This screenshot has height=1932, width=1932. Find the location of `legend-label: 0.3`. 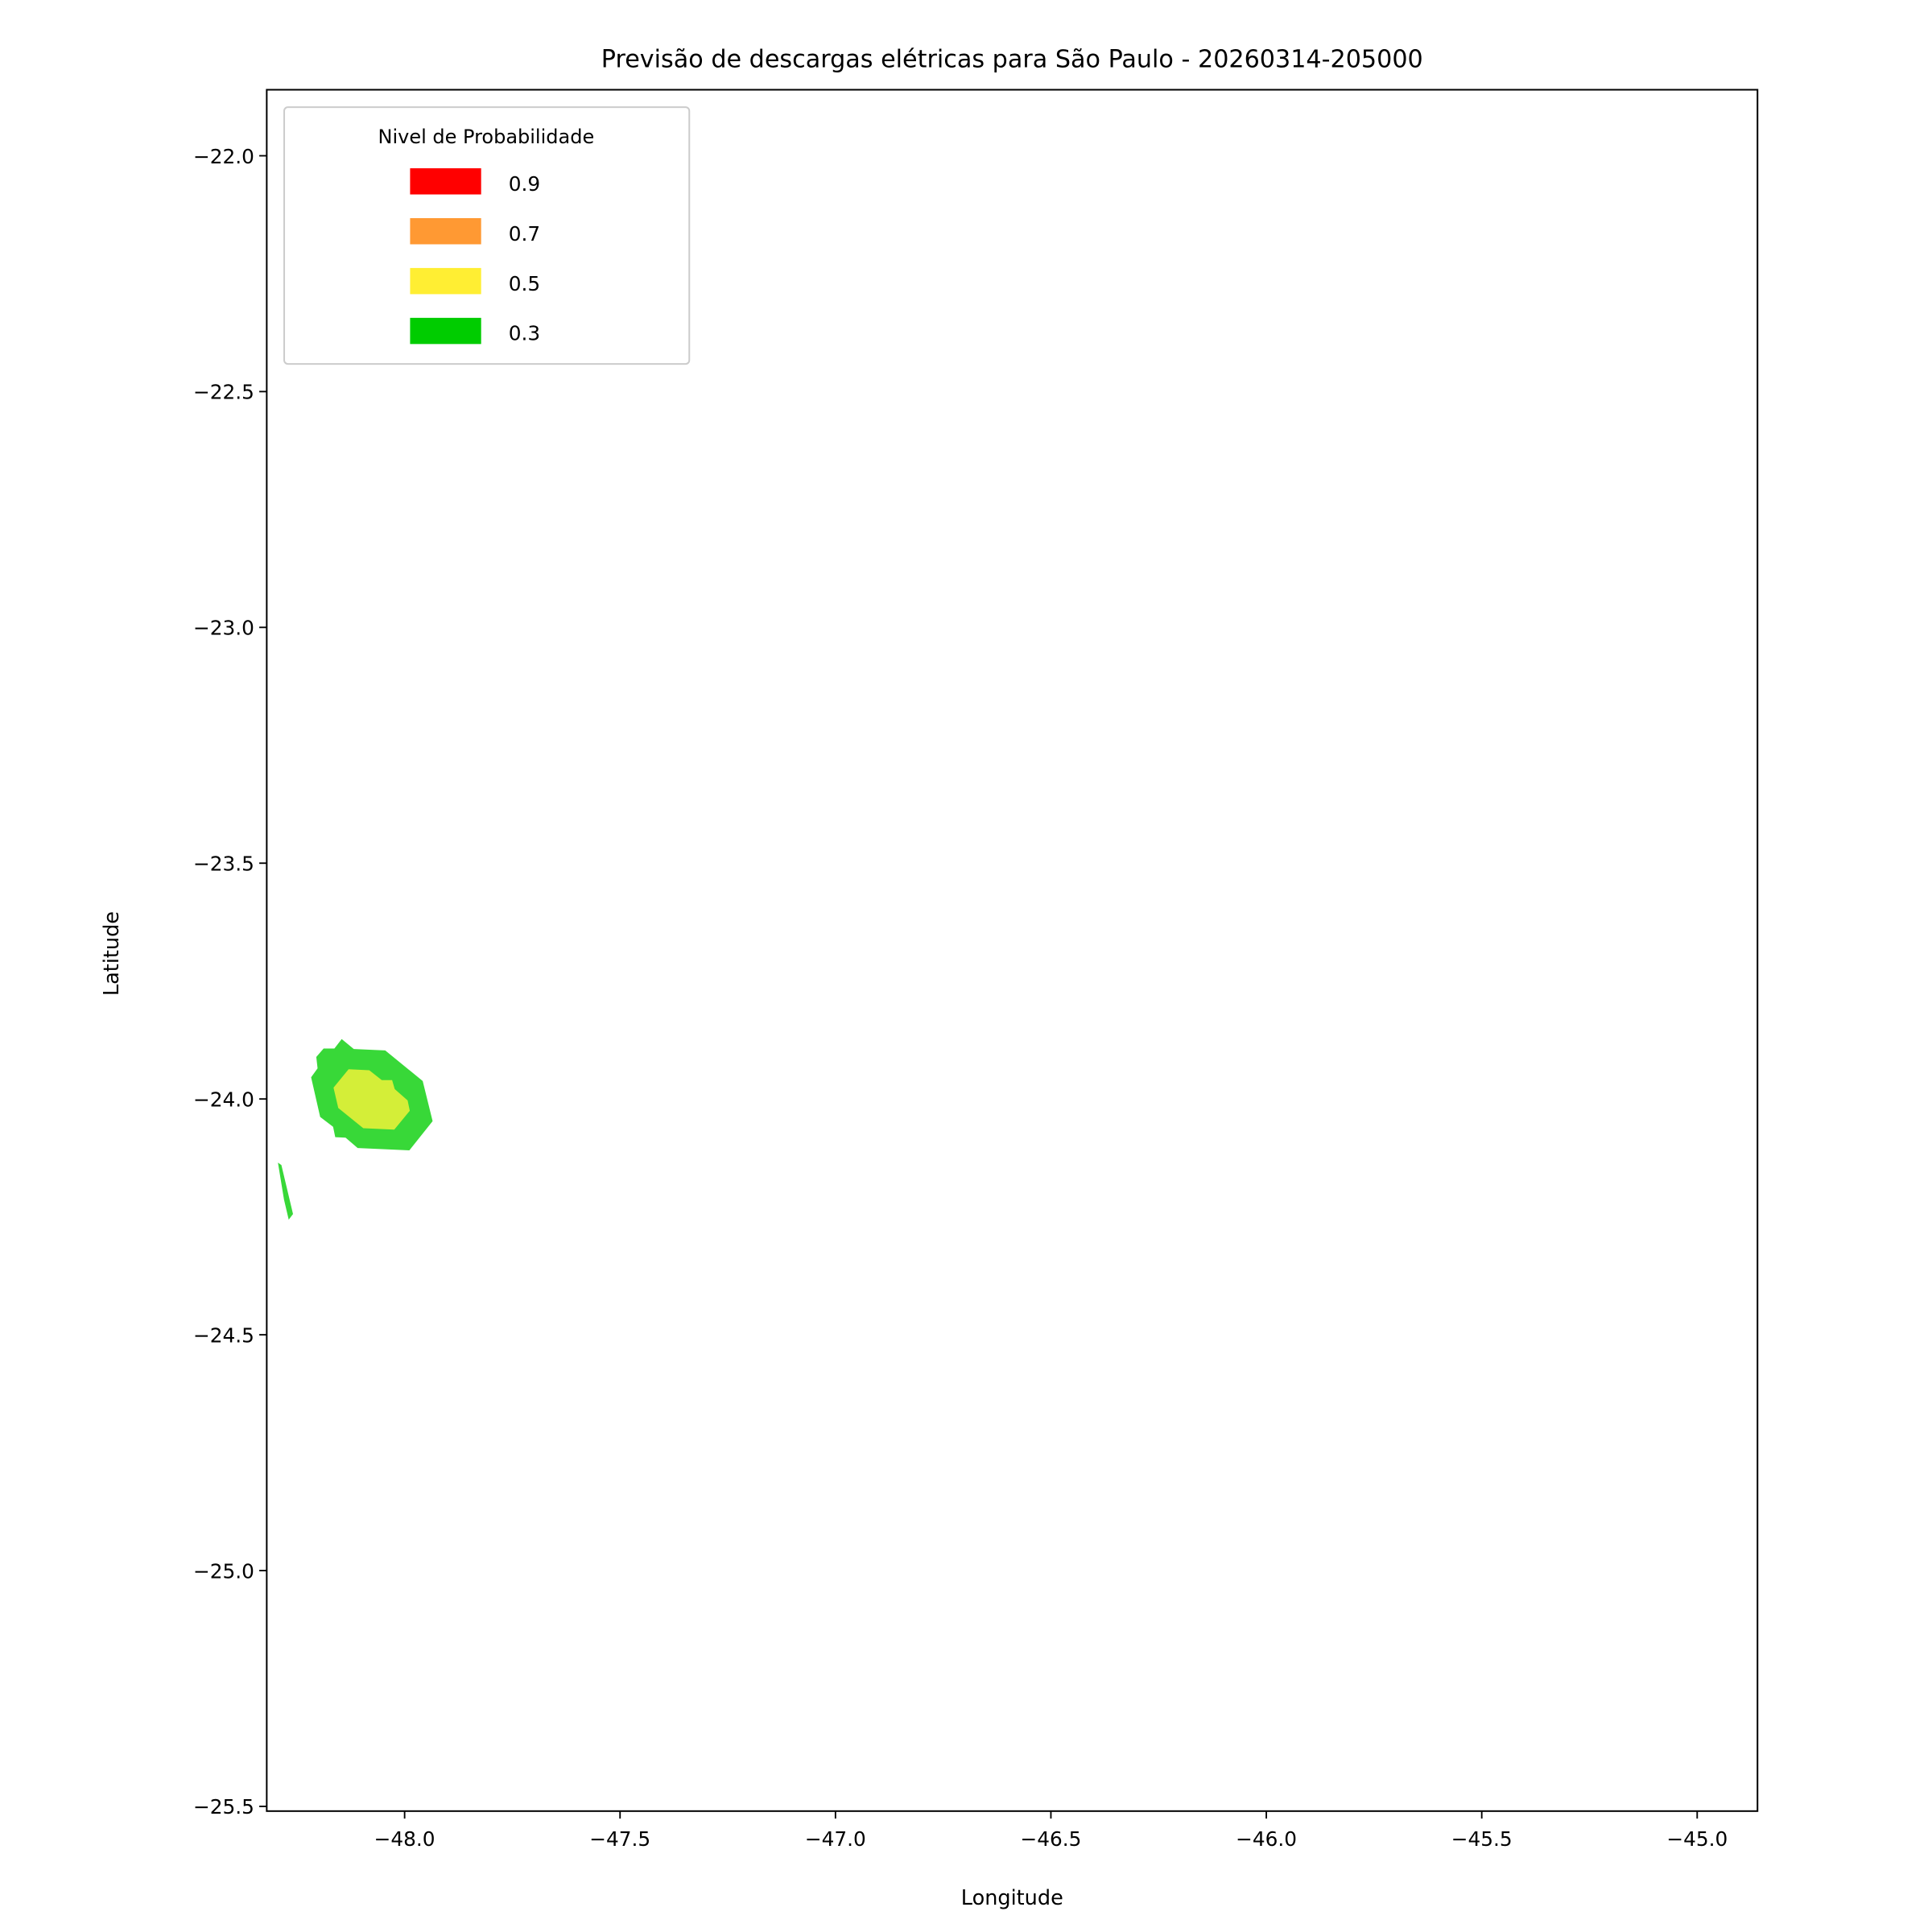

legend-label: 0.3 is located at coordinates (524, 333).